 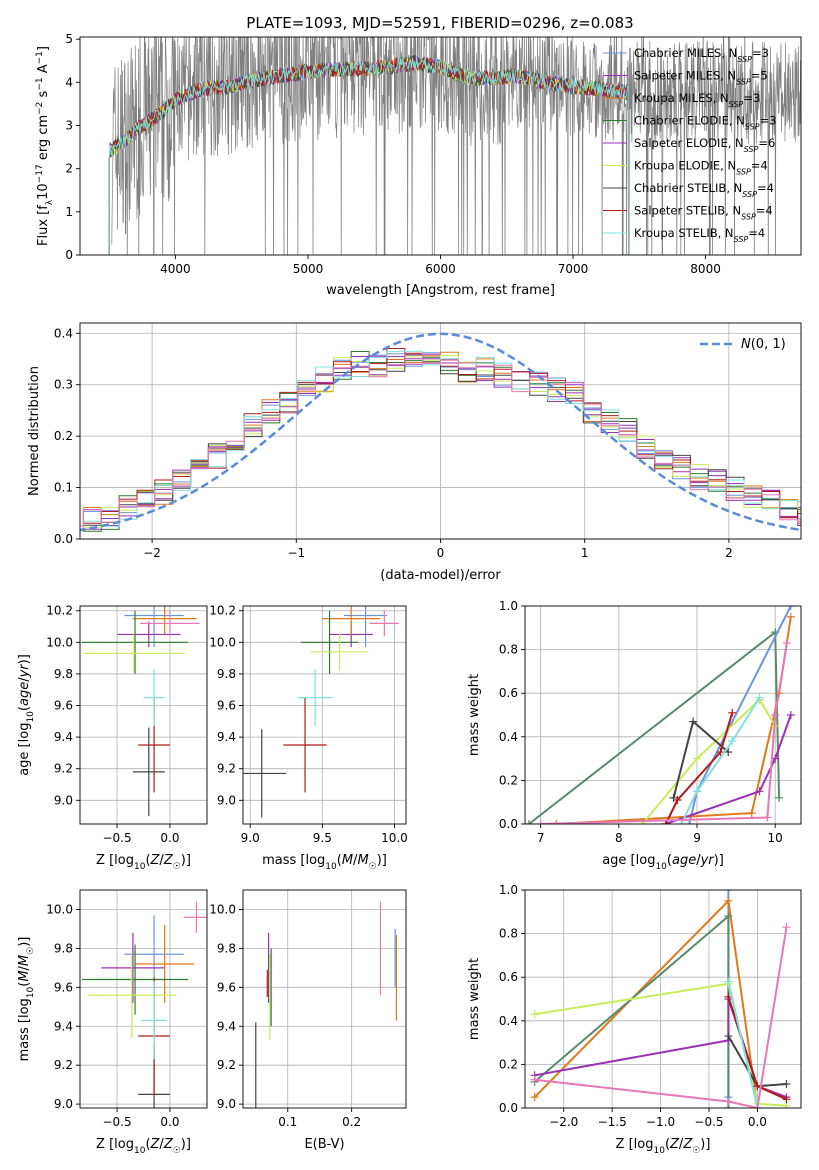 What do you see at coordinates (69, 82) in the screenshot?
I see `y-tick-label: 4` at bounding box center [69, 82].